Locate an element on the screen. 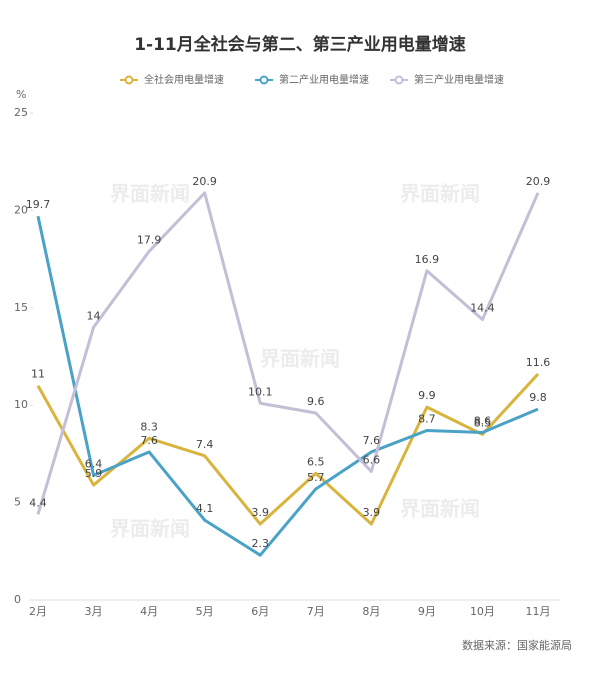  y-tick-label: 0 is located at coordinates (17, 599).